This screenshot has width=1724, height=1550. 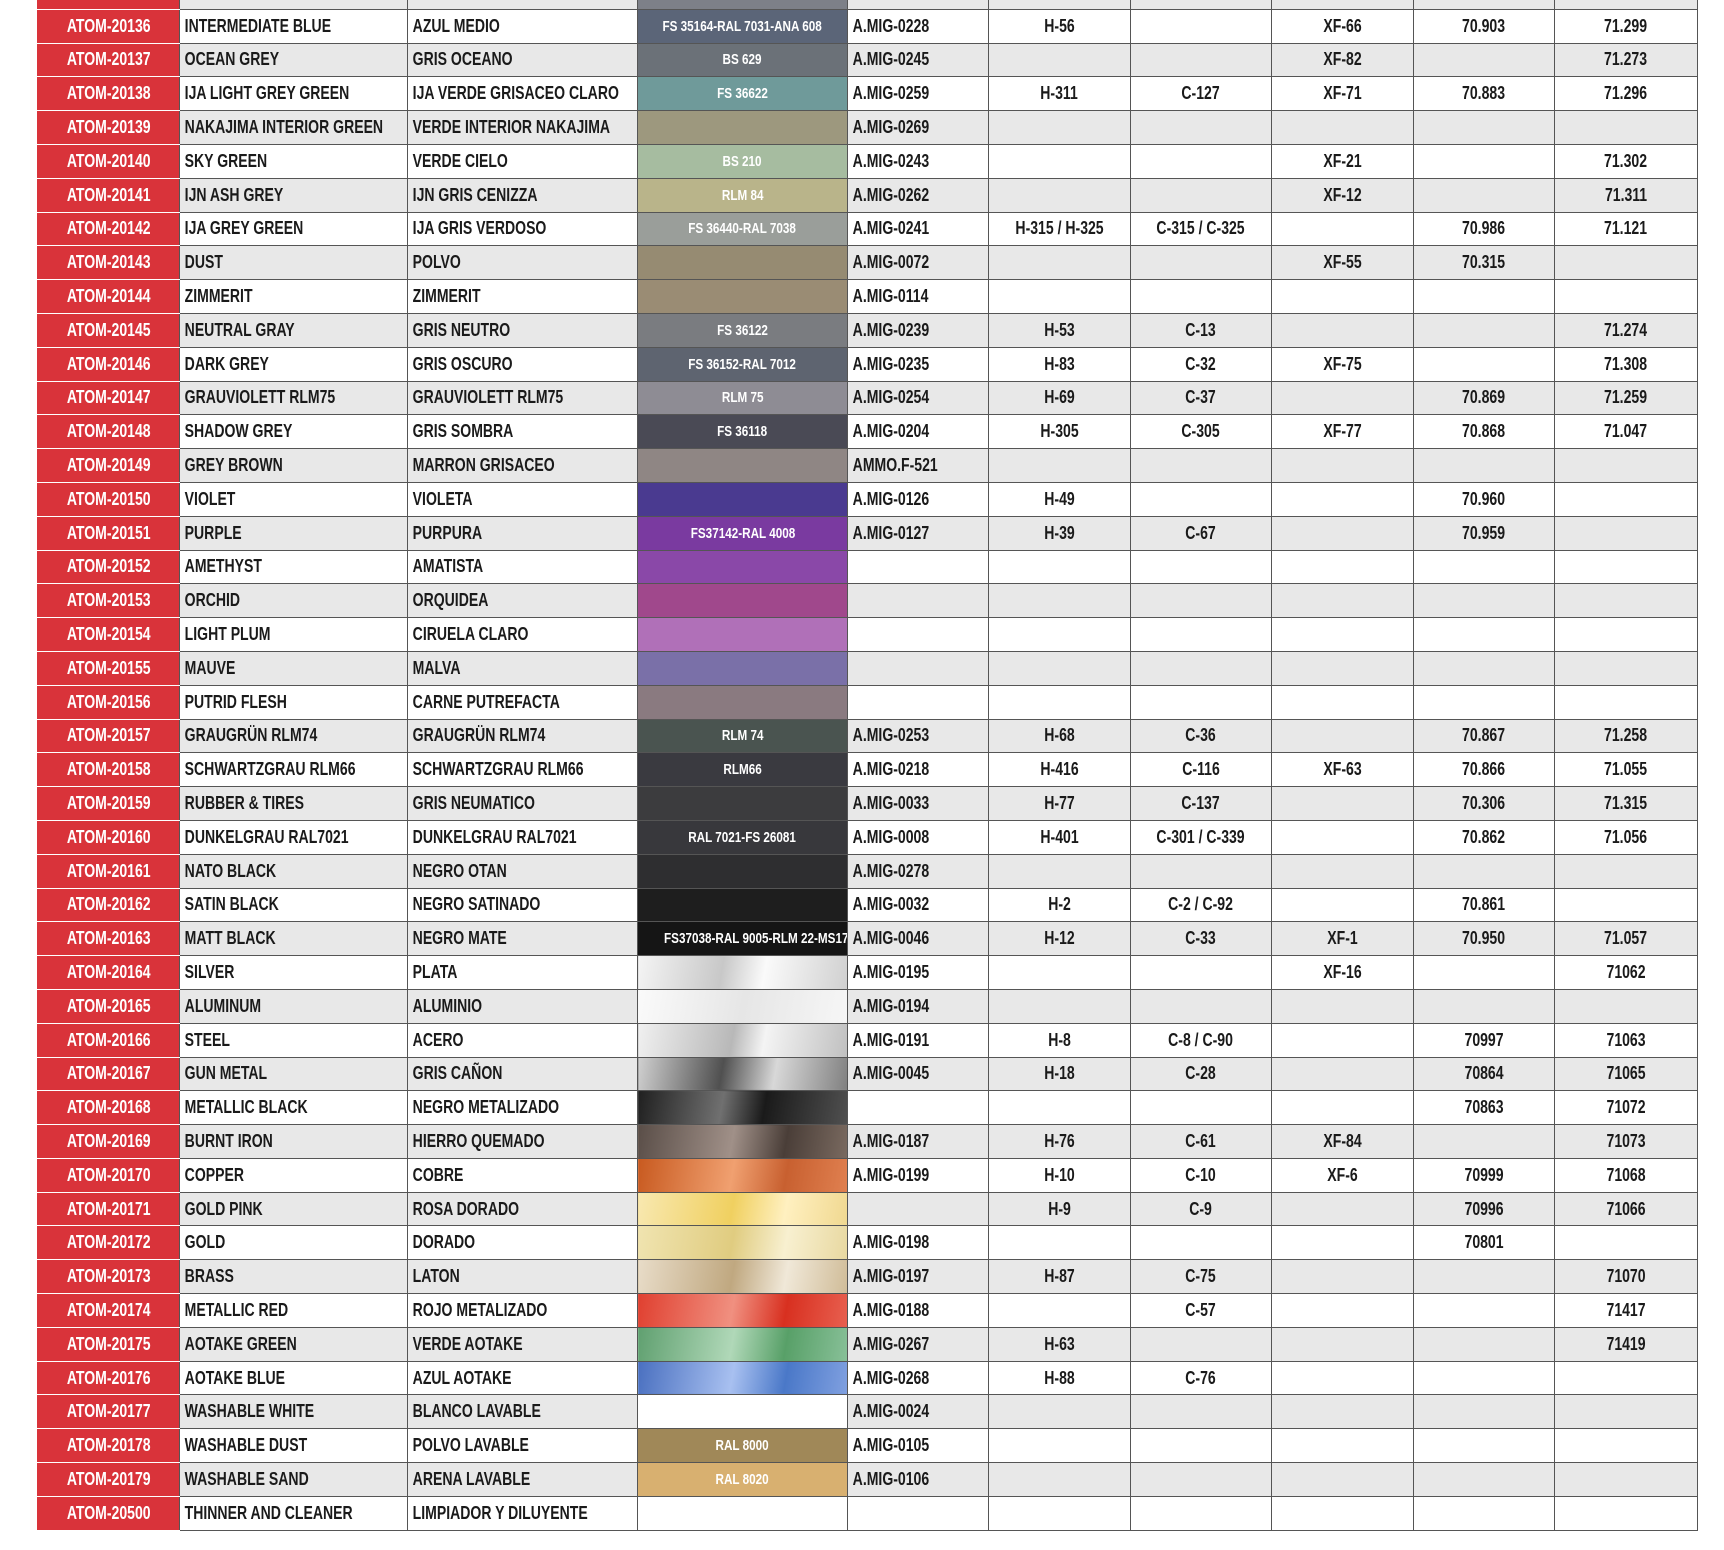 I want to click on product-code-text: ATOM-20159, so click(x=108, y=803).